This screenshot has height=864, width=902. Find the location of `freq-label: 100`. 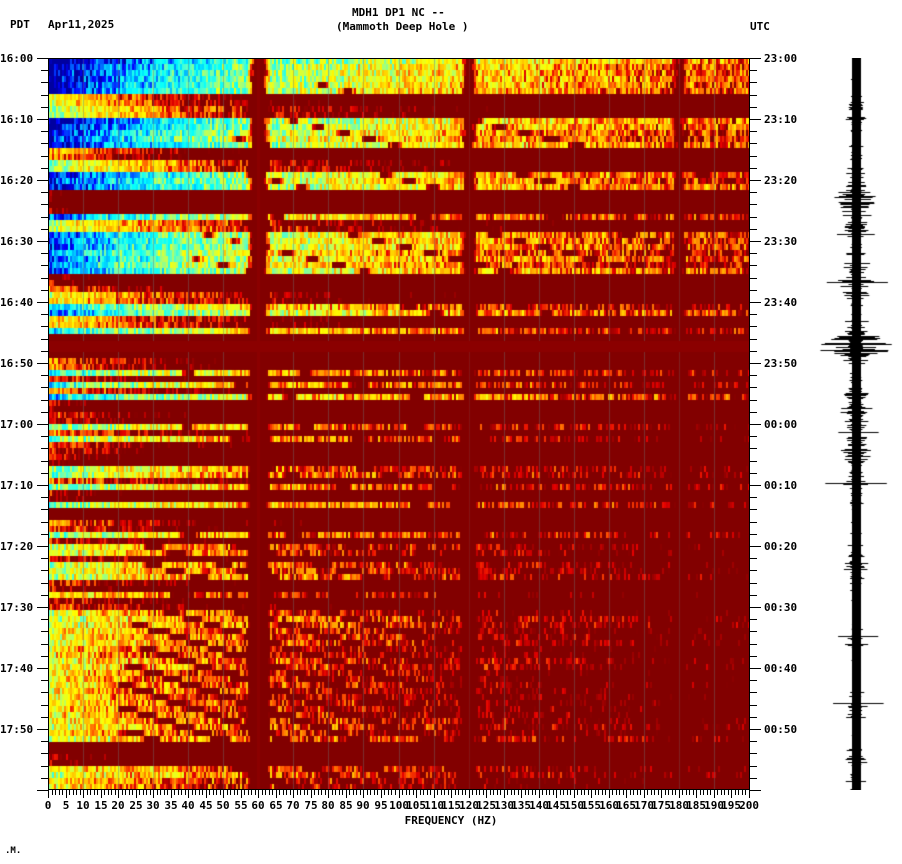

freq-label: 100 is located at coordinates (399, 805).